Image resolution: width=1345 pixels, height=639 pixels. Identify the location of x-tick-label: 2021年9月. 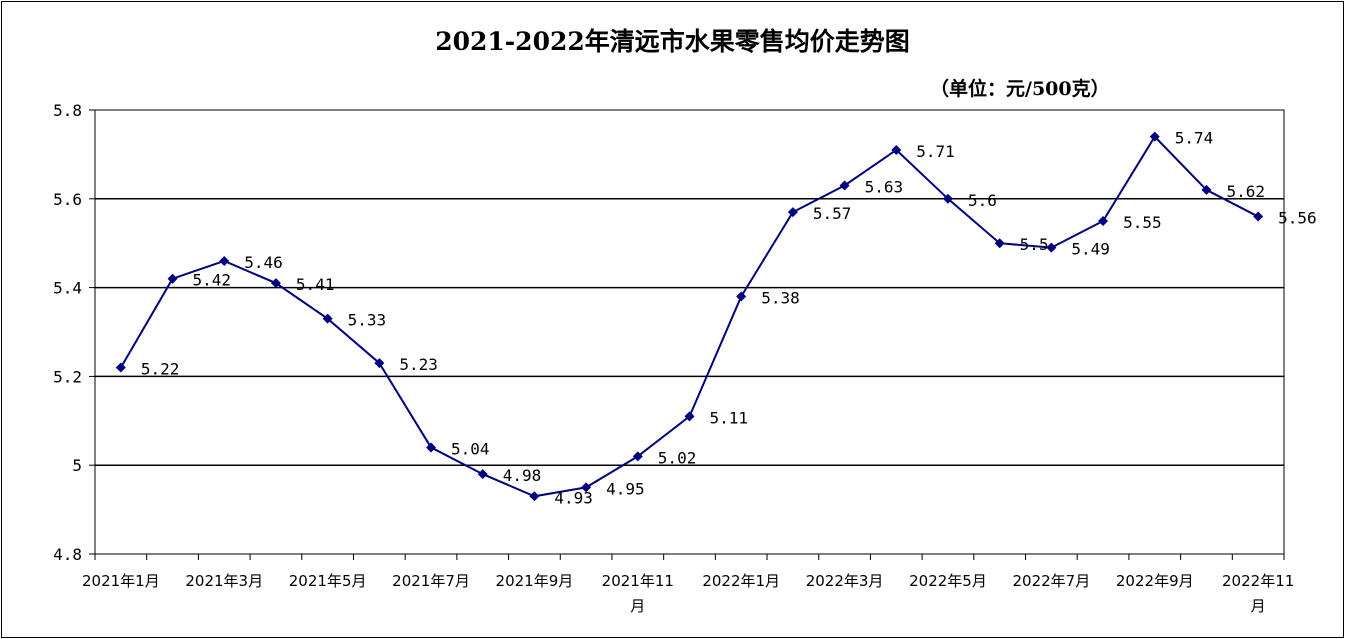
(535, 581).